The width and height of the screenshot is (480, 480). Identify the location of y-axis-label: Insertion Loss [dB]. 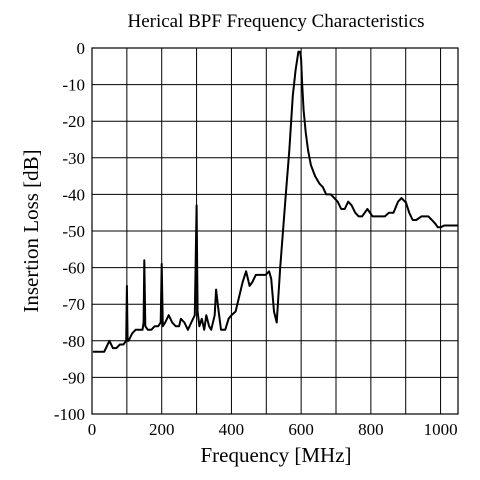
(31, 230).